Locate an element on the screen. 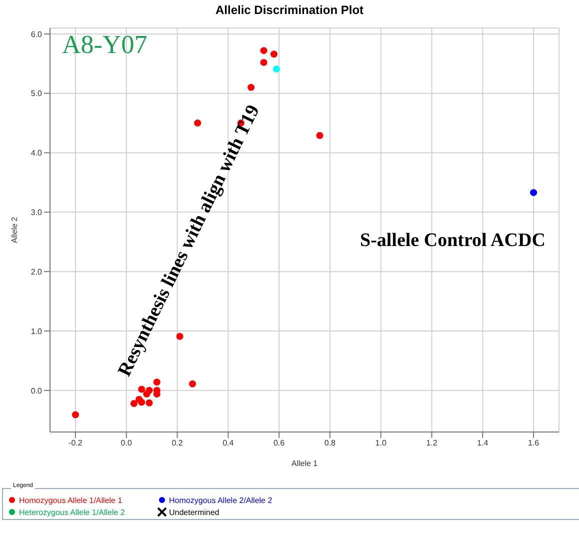 The width and height of the screenshot is (579, 543). x-tick-label: 0.0 is located at coordinates (126, 443).